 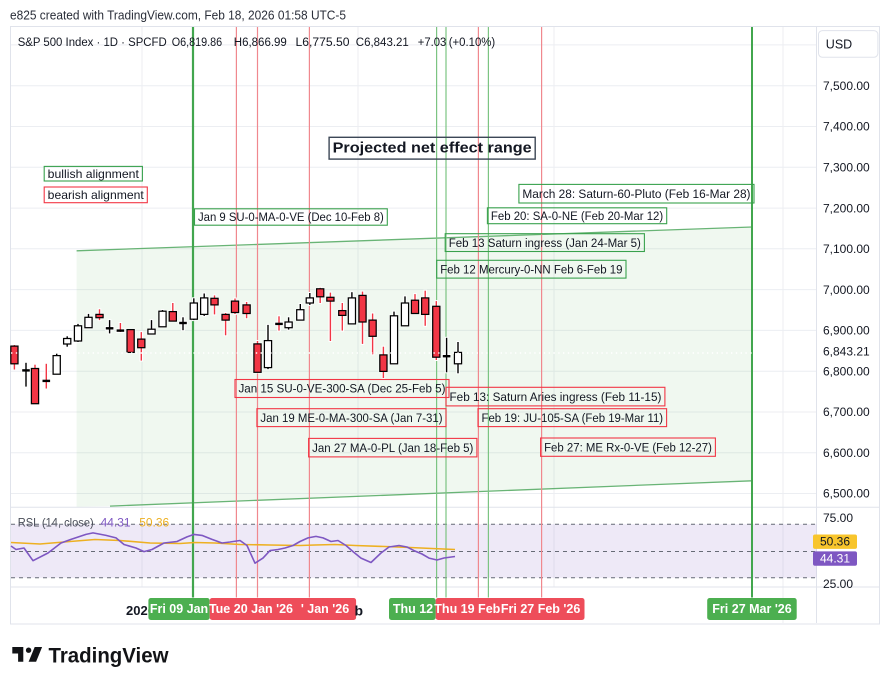 What do you see at coordinates (325, 609) in the screenshot?
I see `svg-text: ' Jan '26` at bounding box center [325, 609].